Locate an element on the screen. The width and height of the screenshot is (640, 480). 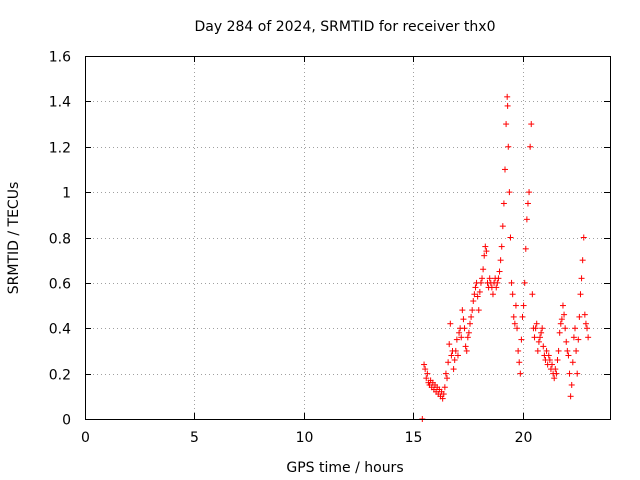
y-tick-label: 0.2 is located at coordinates (60, 376).